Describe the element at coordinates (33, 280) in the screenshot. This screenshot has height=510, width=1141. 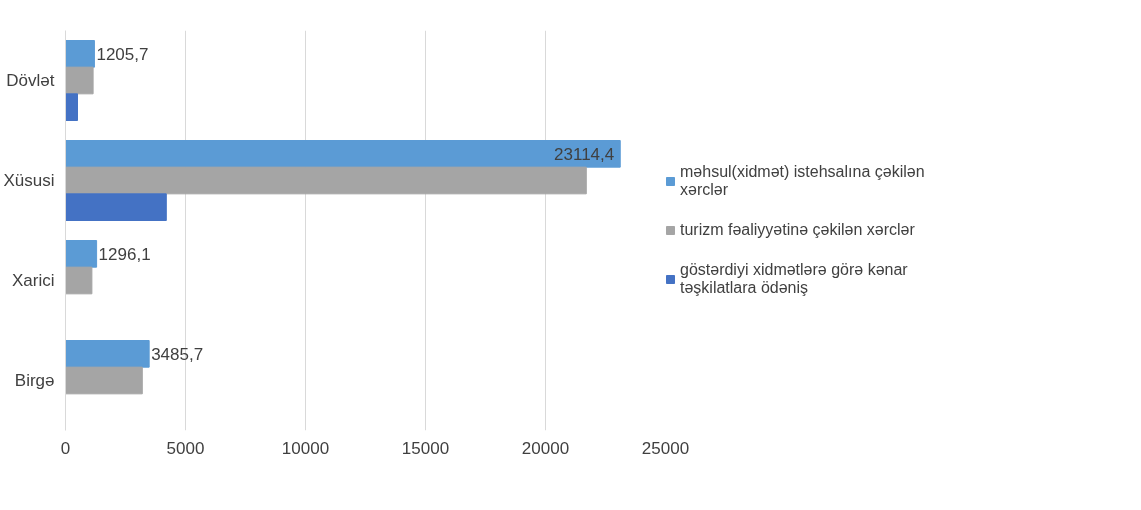
I see `y-tick-label: Xarici` at that location.